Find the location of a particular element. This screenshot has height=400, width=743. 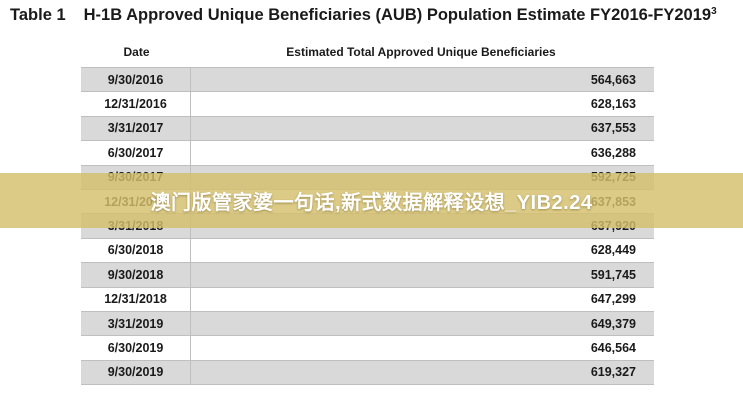

table-row: 12/31/2018 647,299 is located at coordinates (367, 299).